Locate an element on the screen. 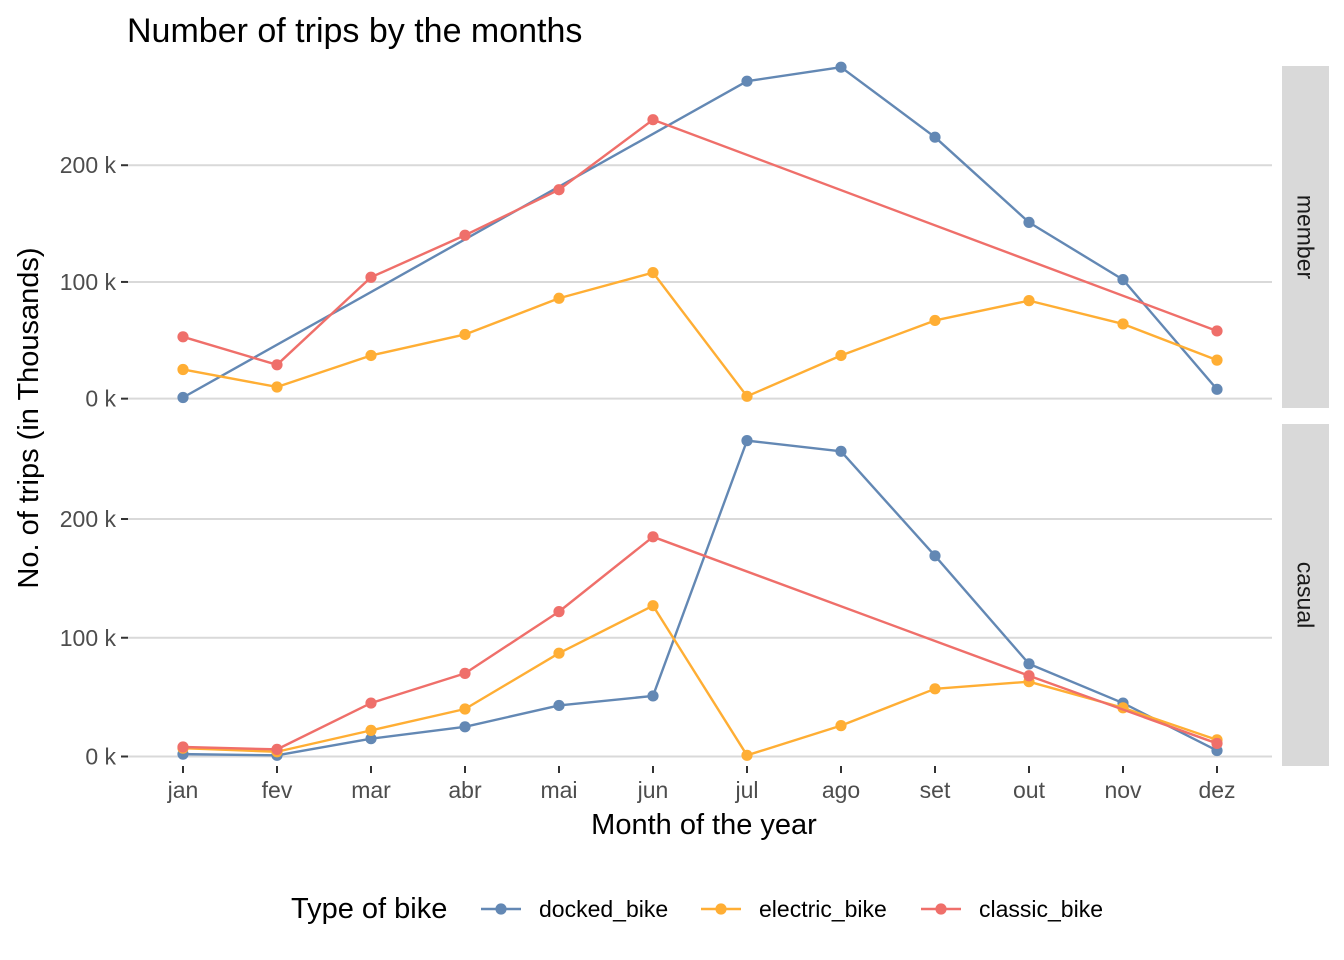 The width and height of the screenshot is (1344, 960). chart-title: Number of trips by the months is located at coordinates (354, 31).